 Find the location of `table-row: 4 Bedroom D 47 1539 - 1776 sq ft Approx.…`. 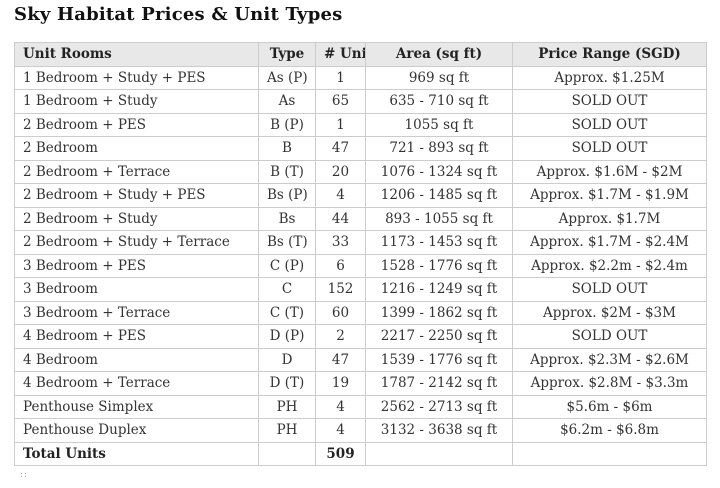

table-row: 4 Bedroom D 47 1539 - 1776 sq ft Approx.… is located at coordinates (360, 359).